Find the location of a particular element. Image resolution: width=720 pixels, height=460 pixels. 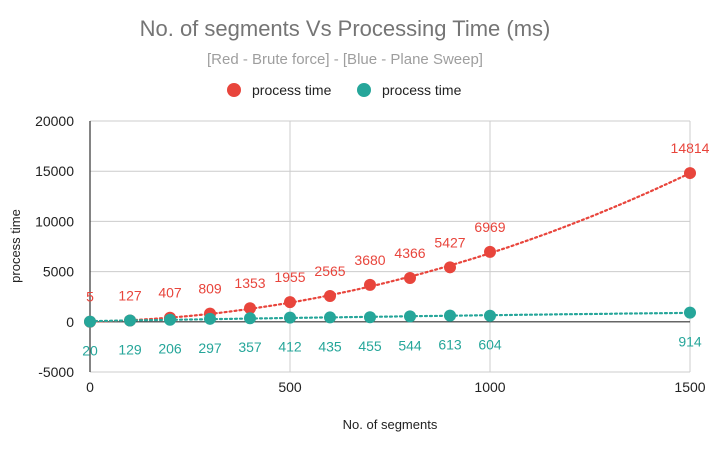

x-tick-label: 0 is located at coordinates (90, 387).